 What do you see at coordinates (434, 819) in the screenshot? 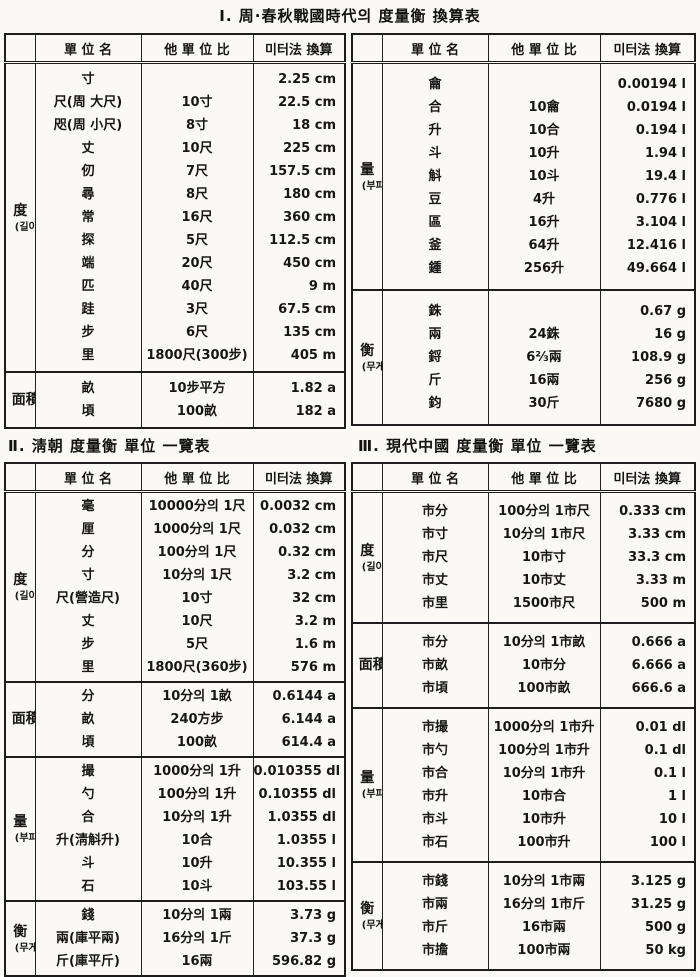
I see `unit-name-cell: 市斗` at bounding box center [434, 819].